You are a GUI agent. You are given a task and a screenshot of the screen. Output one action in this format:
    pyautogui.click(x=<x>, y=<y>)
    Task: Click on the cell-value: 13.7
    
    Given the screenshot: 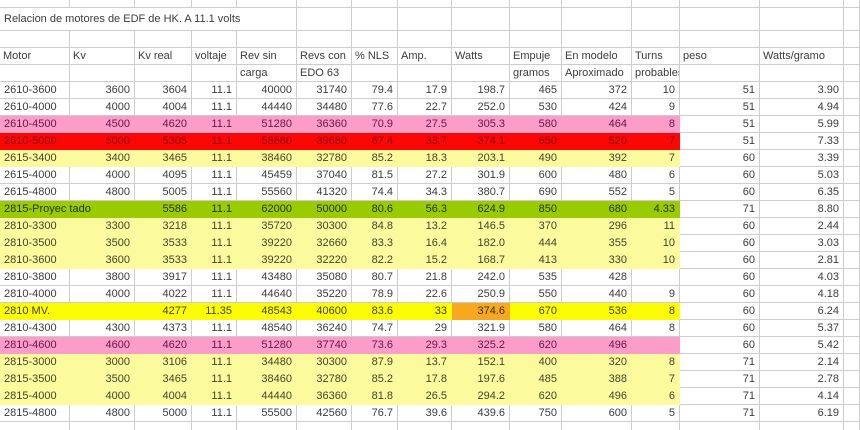 What is the action you would take?
    pyautogui.click(x=425, y=362)
    